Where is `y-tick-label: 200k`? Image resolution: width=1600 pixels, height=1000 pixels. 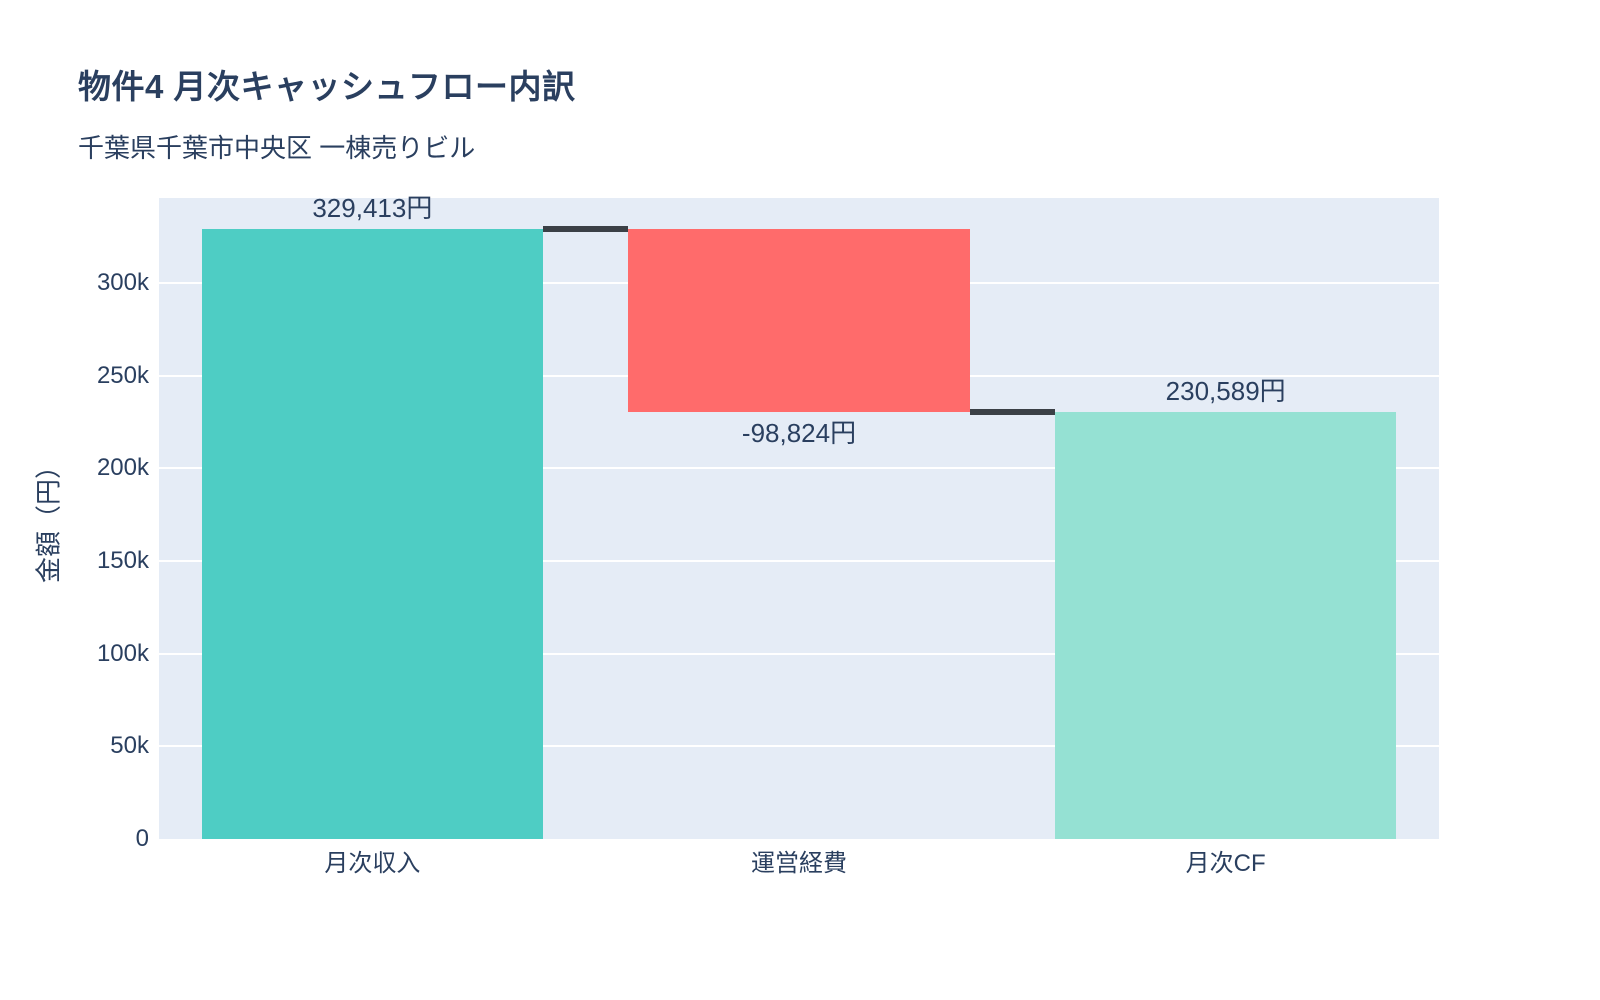
y-tick-label: 200k is located at coordinates (122, 468).